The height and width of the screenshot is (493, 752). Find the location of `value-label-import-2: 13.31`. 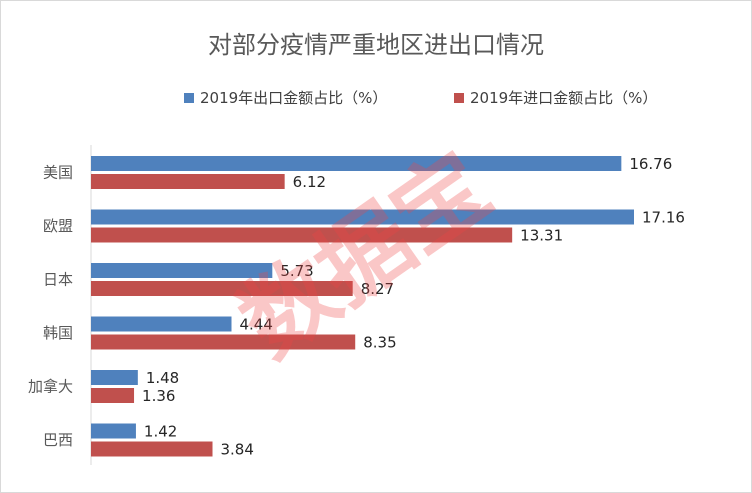

value-label-import-2: 13.31 is located at coordinates (541, 236).